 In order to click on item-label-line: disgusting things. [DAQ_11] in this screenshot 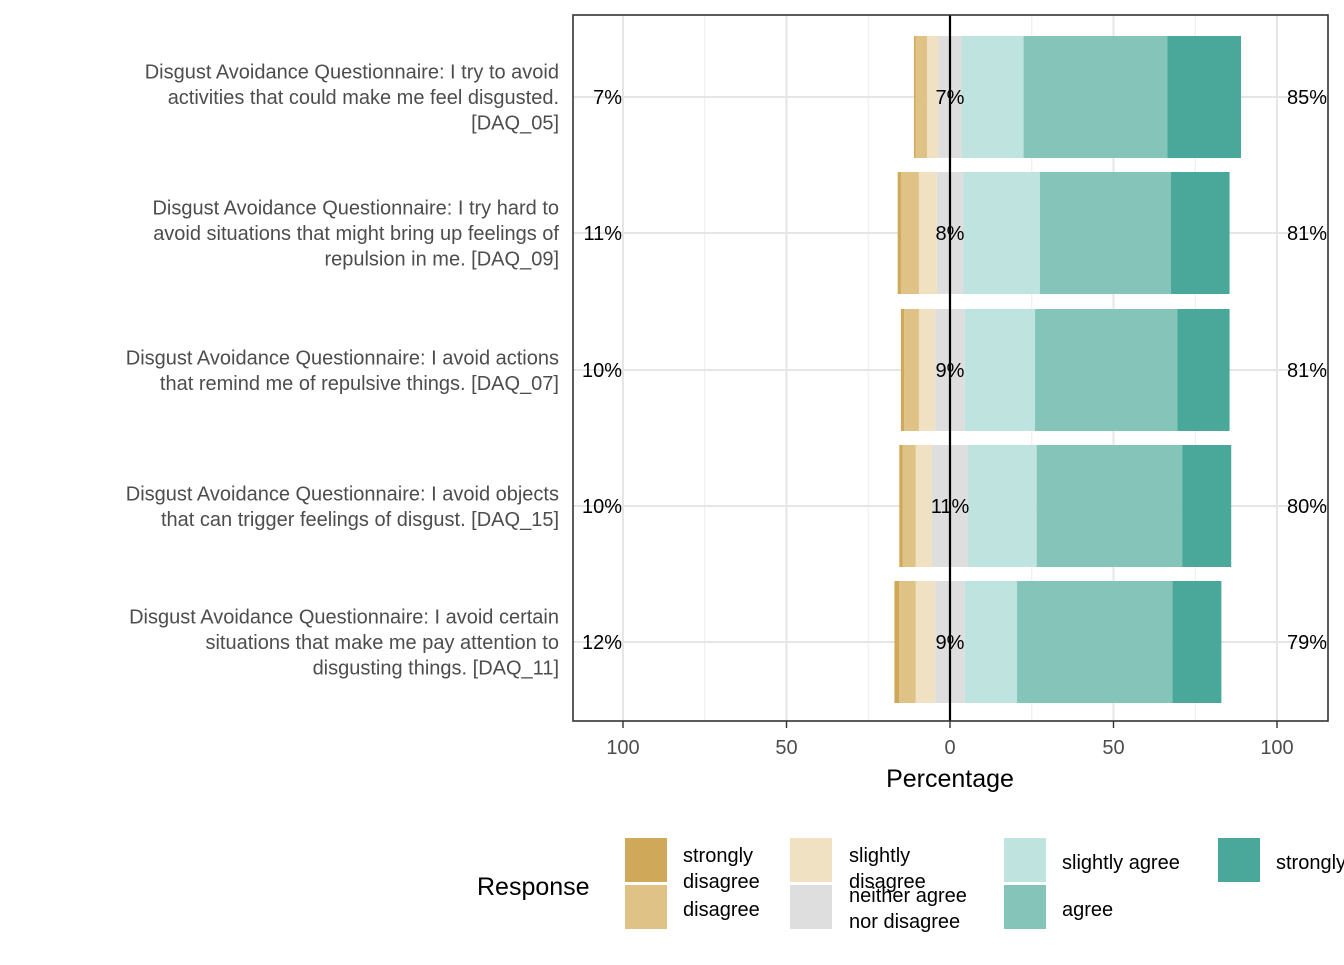, I will do `click(436, 669)`.